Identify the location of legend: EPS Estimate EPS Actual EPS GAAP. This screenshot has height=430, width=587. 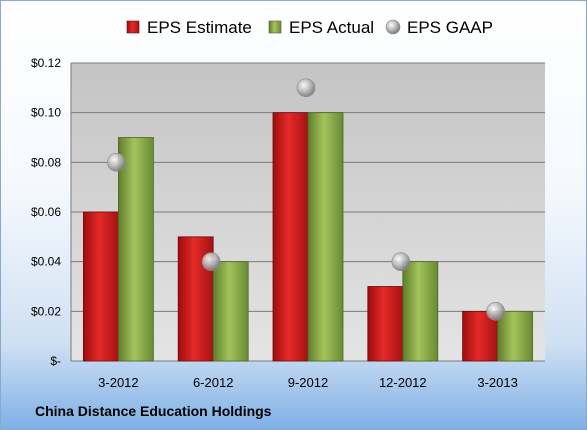
(309, 27).